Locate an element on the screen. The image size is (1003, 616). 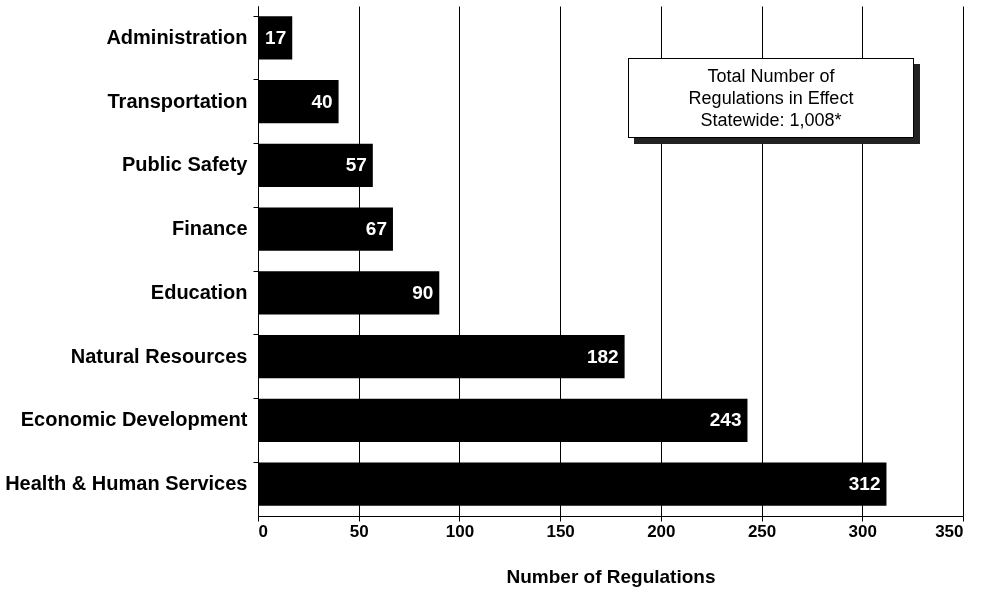
y-tick-label: Health & Human Services is located at coordinates (126, 483).